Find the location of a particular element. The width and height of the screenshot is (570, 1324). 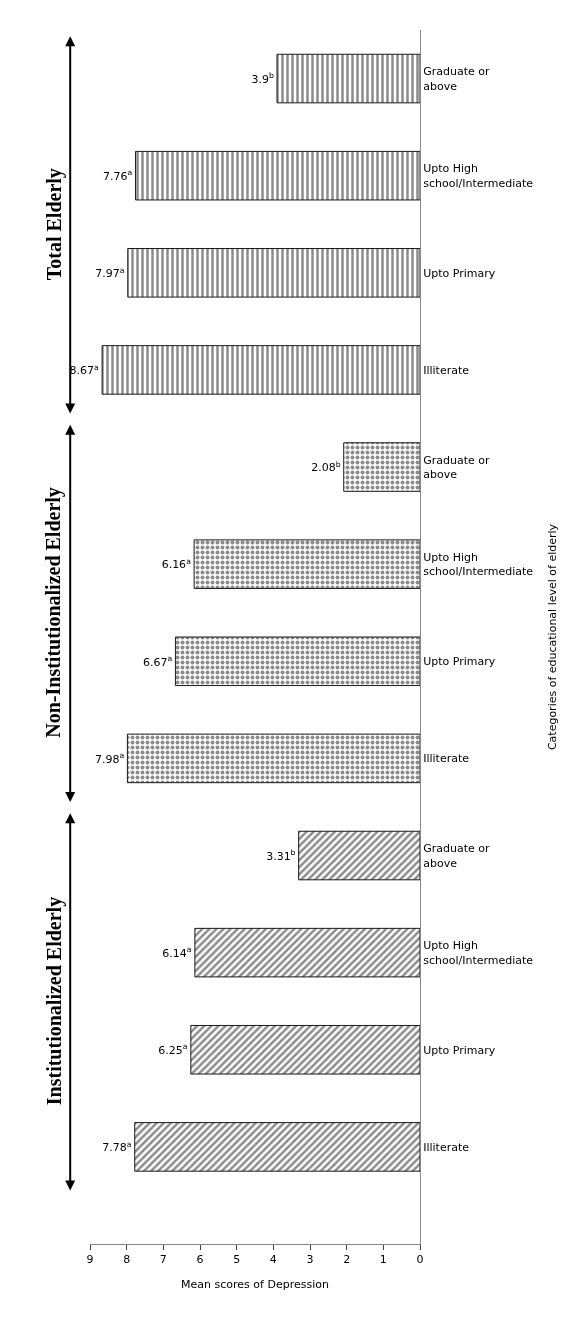

data-label: 7.98$^{a}$ is located at coordinates (109, 758).